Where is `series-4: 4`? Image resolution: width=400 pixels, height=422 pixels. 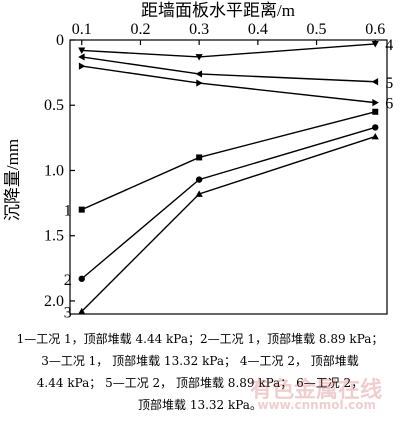
series-4: 4 is located at coordinates (235, 49).